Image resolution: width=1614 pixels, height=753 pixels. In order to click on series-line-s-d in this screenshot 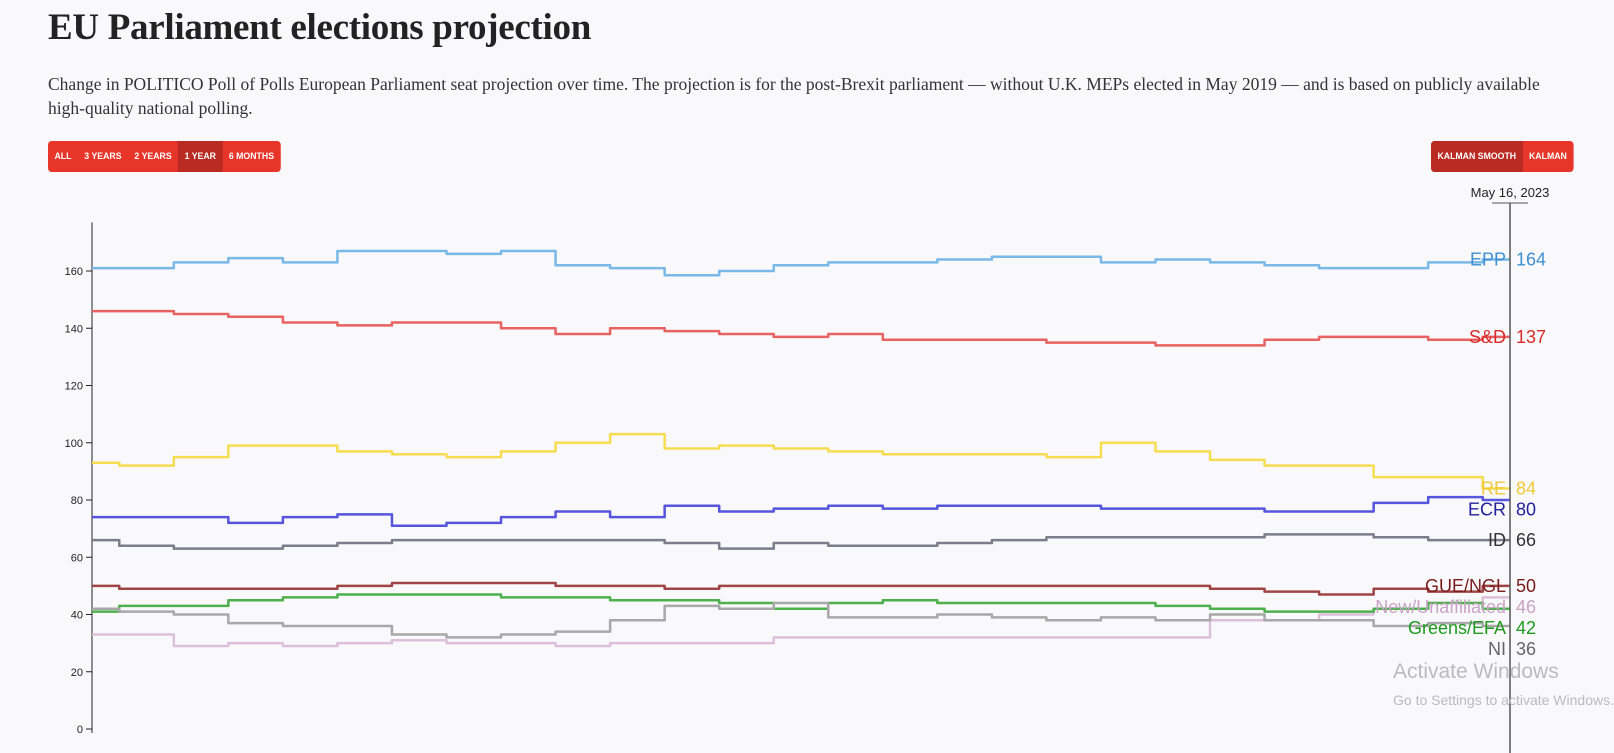, I will do `click(801, 328)`.